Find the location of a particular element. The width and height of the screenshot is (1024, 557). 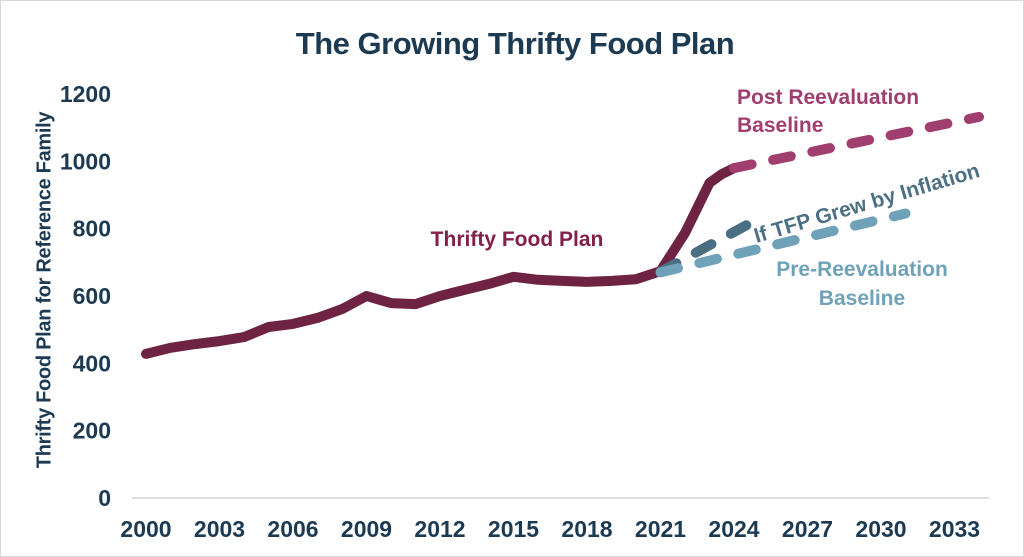

x-tick-2024: 2024 is located at coordinates (733, 529).